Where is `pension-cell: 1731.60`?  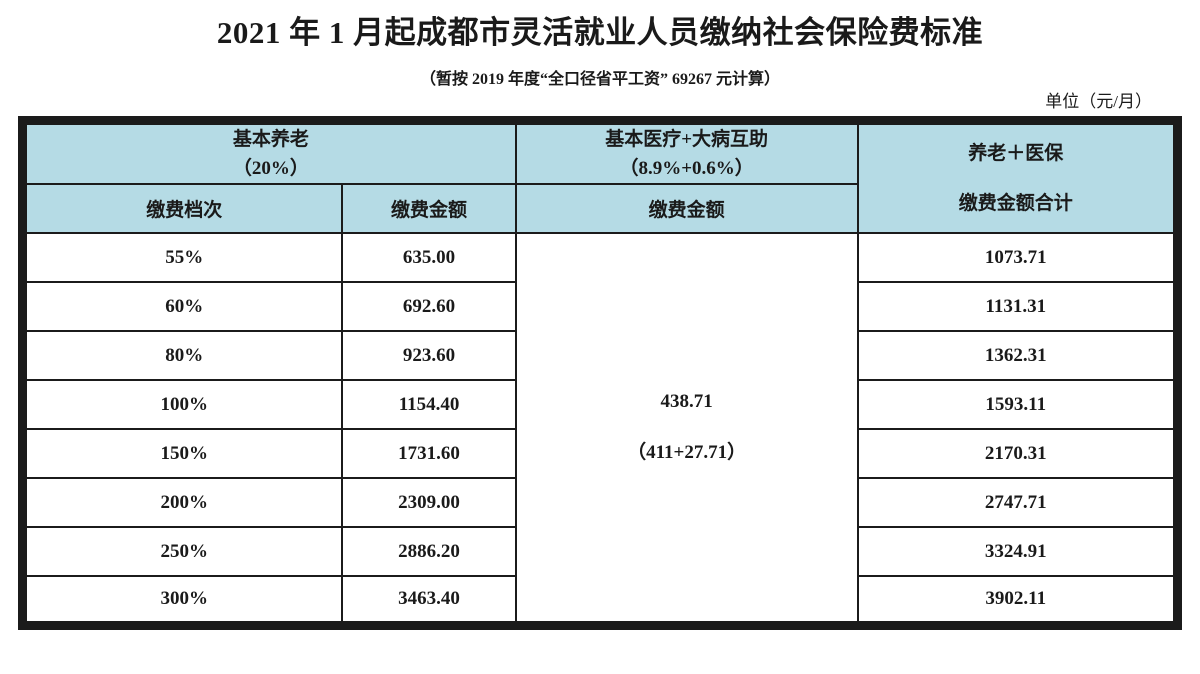
pension-cell: 1731.60 is located at coordinates (429, 453).